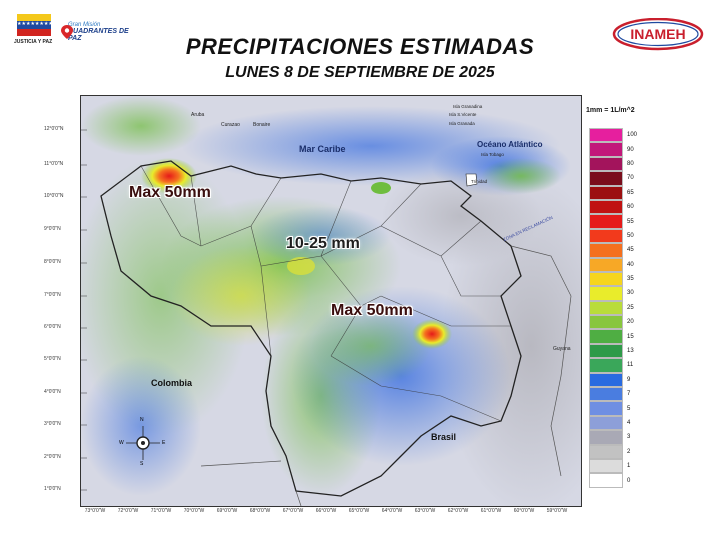  I want to click on legend-row: 65, so click(614, 192).